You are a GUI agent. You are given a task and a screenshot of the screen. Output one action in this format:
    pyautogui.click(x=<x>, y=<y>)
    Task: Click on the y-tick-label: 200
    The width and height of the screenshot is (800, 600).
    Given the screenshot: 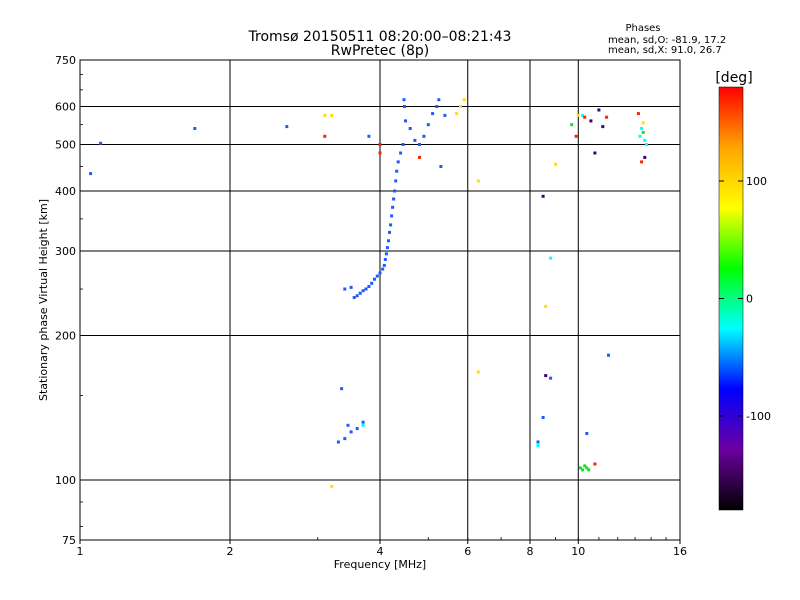 What is the action you would take?
    pyautogui.click(x=65, y=336)
    